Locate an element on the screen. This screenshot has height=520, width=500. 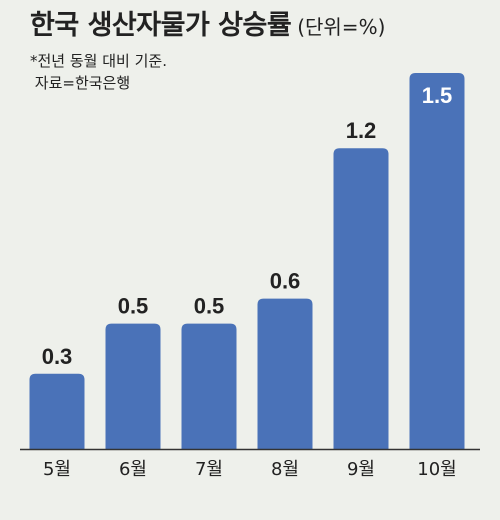
category-label: 8월 is located at coordinates (285, 469).